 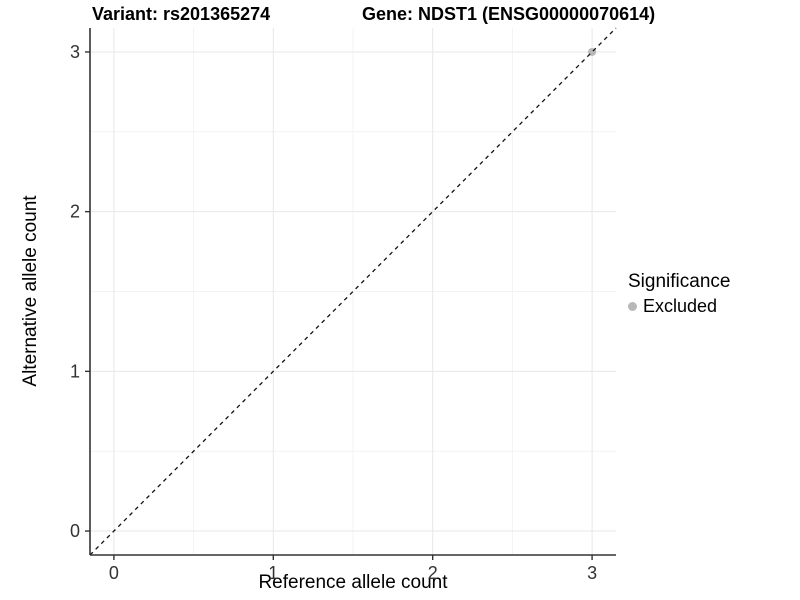 I want to click on legend-entry-excluded: Excluded, so click(x=679, y=306).